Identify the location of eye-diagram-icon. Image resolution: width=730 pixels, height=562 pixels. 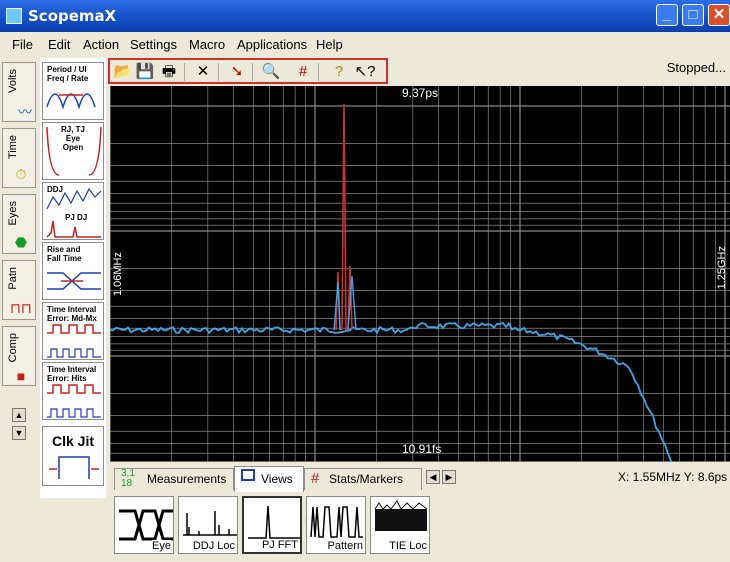
(146, 525).